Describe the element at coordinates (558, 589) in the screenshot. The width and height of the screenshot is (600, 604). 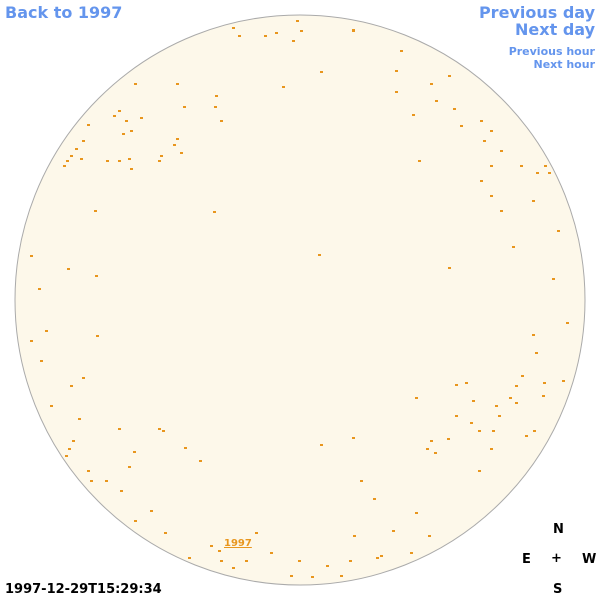
I see `compass-south: S` at that location.